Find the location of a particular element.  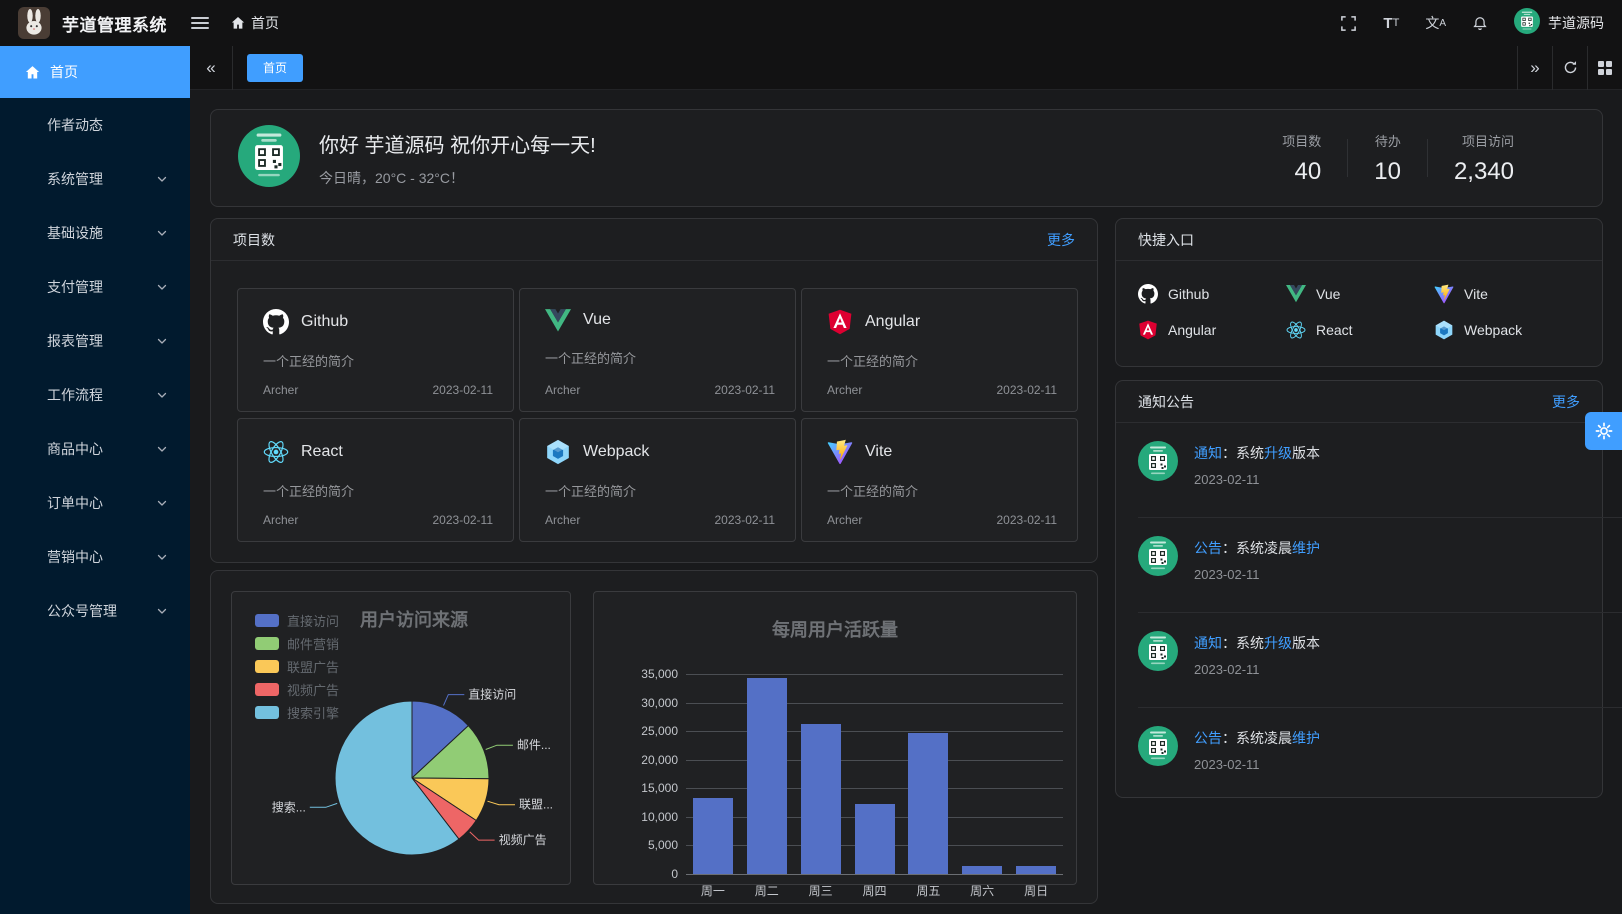

sidebar-item-label: 系统管理 is located at coordinates (75, 179).